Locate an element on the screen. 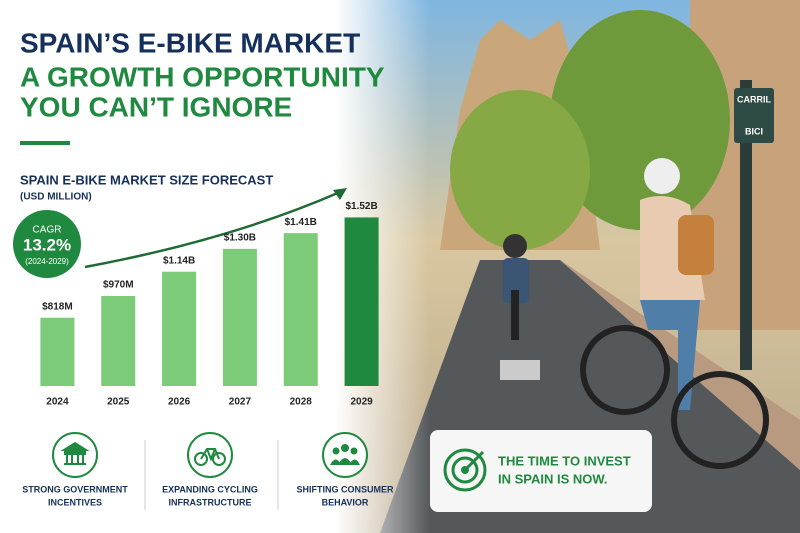 This screenshot has width=800, height=533. value-label: $970M is located at coordinates (118, 285).